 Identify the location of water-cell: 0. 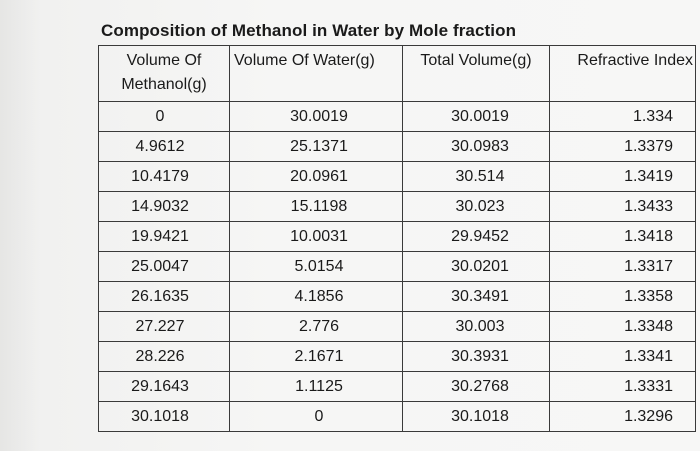
(316, 416).